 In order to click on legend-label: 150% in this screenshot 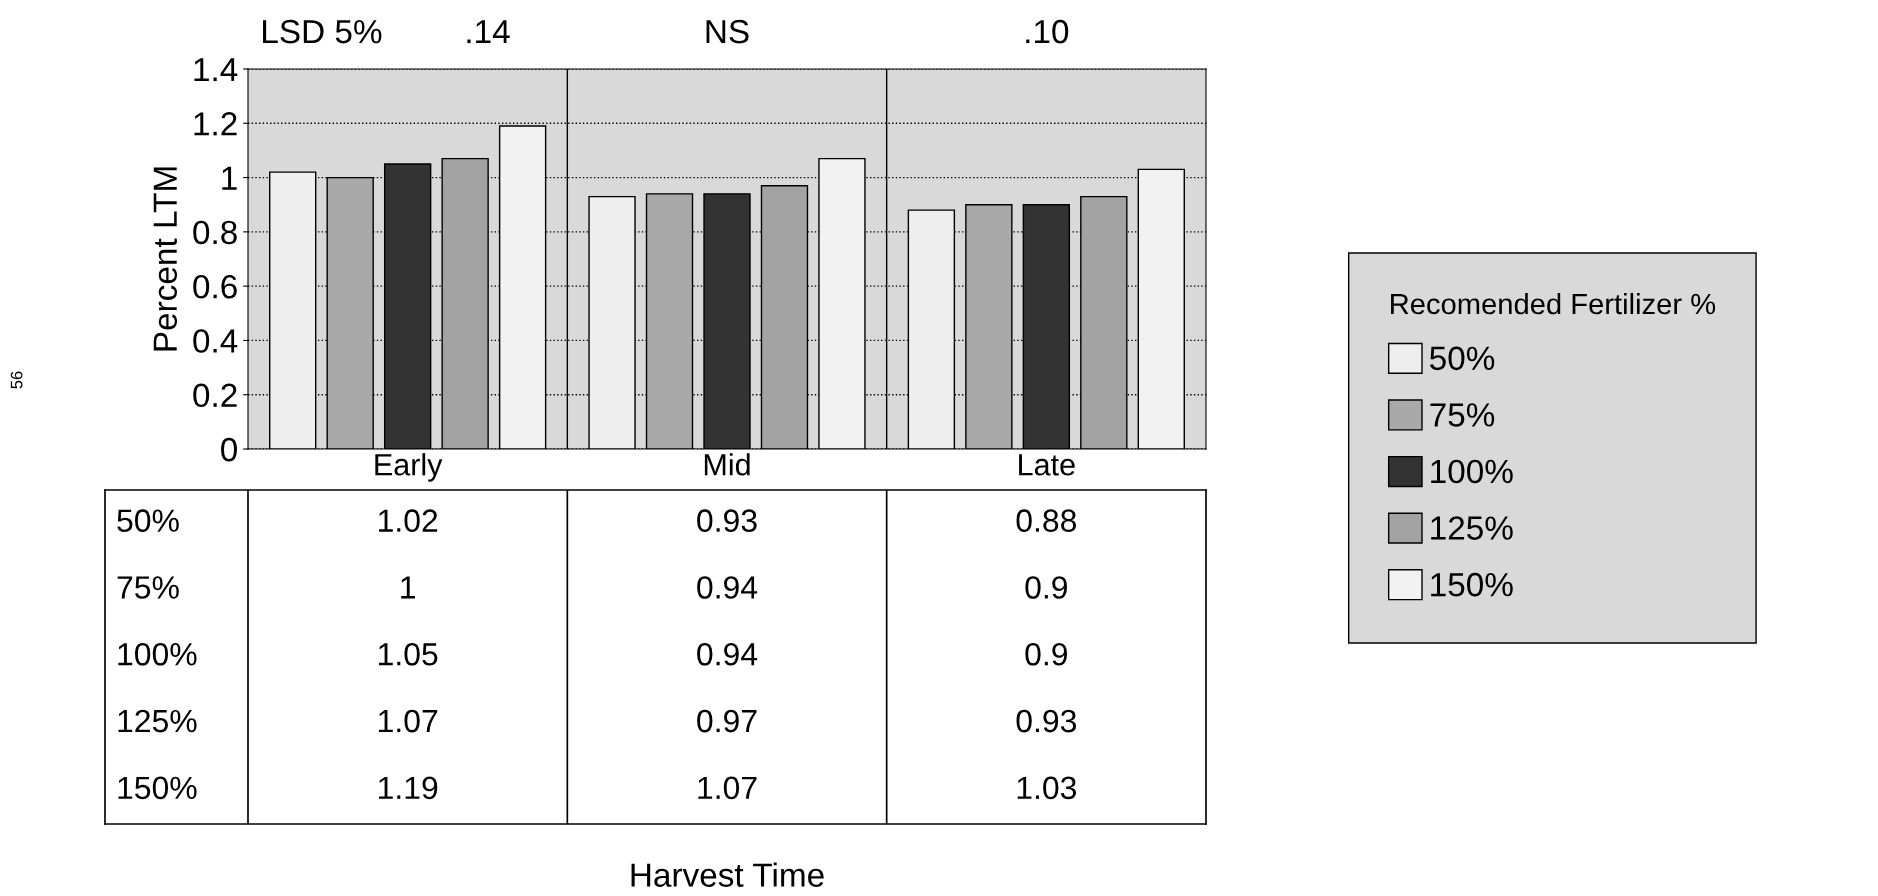, I will do `click(1472, 584)`.